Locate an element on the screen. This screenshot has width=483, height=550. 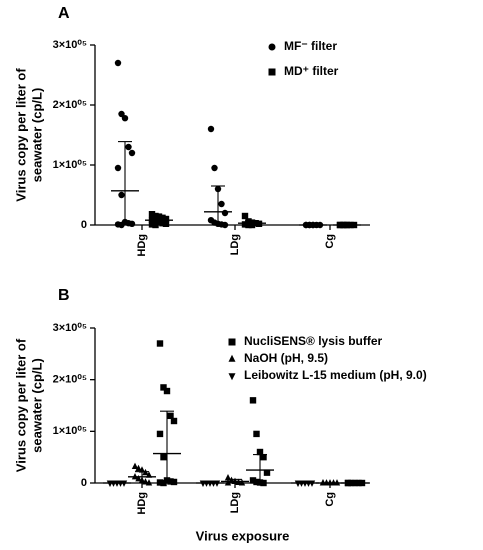
panel-letter: B is located at coordinates (64, 295).